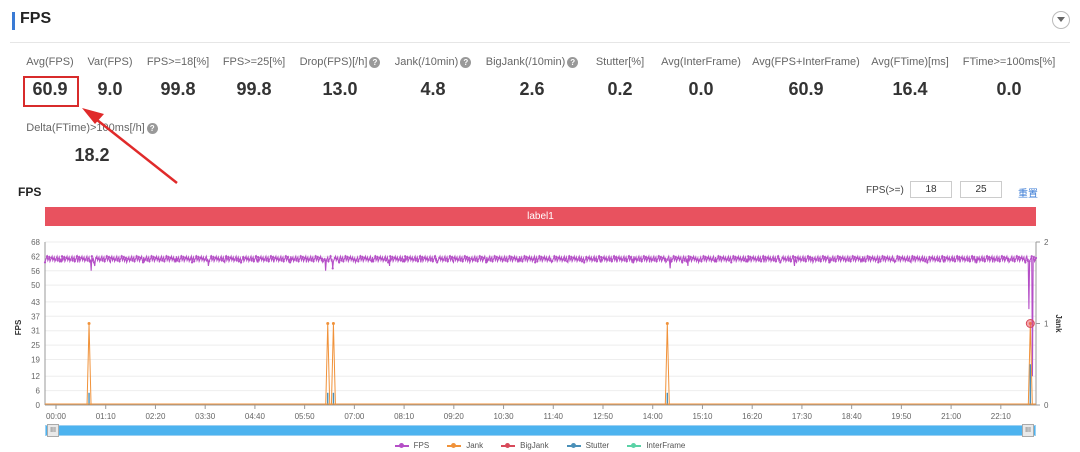 The height and width of the screenshot is (452, 1080). Describe the element at coordinates (540, 216) in the screenshot. I see `label-band: label1` at that location.